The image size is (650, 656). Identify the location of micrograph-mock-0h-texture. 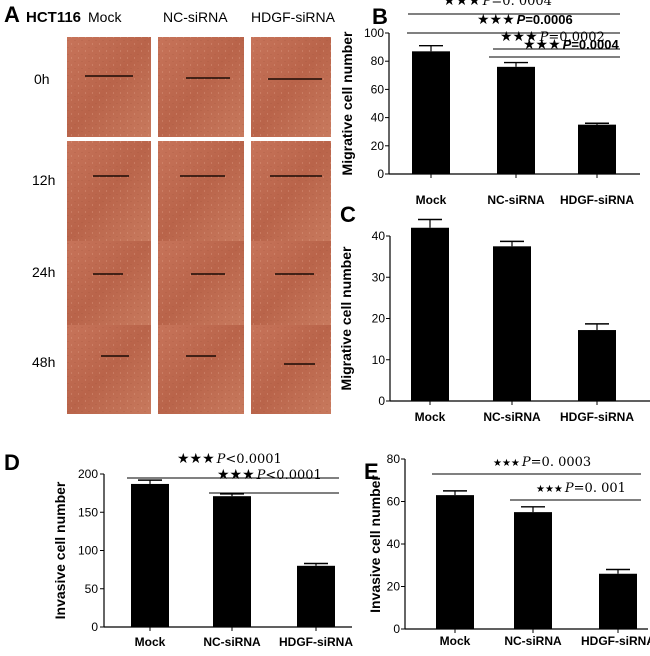
(109, 87).